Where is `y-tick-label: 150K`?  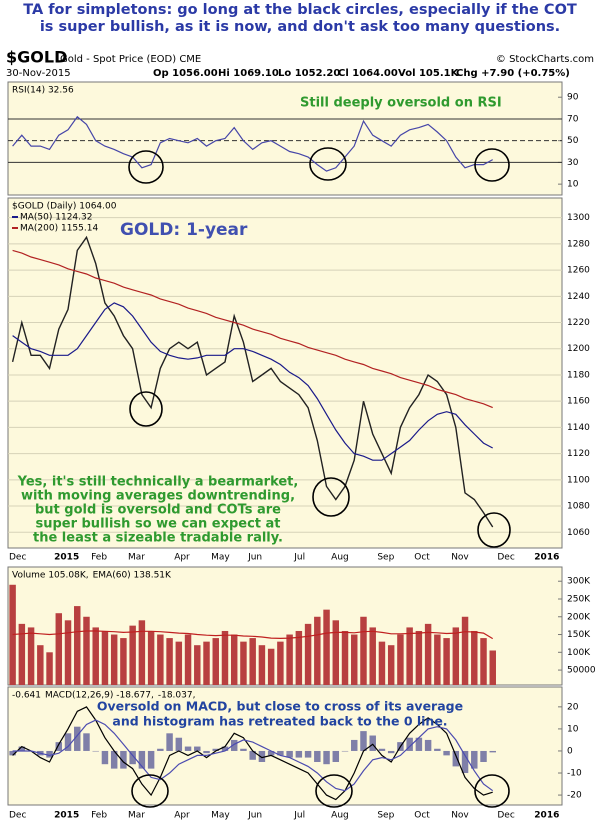
y-tick-label: 150K is located at coordinates (579, 635).